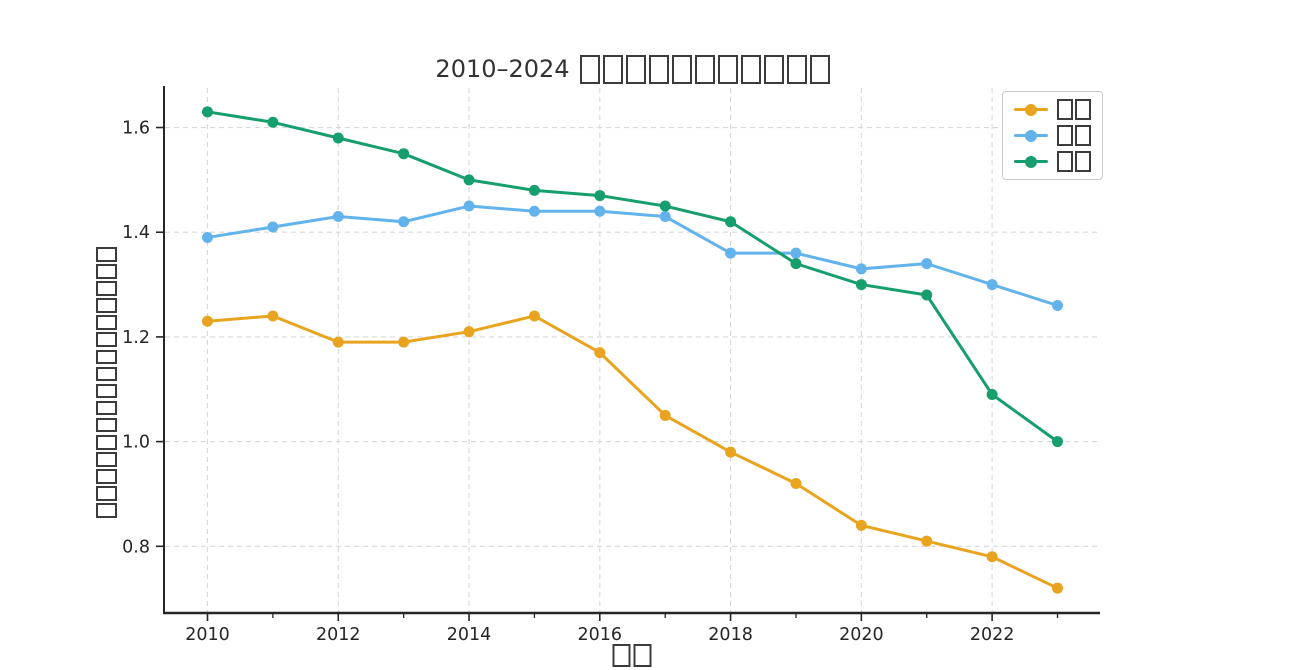 The width and height of the screenshot is (1292, 670). I want to click on x-tick-label: 2010, so click(207, 635).